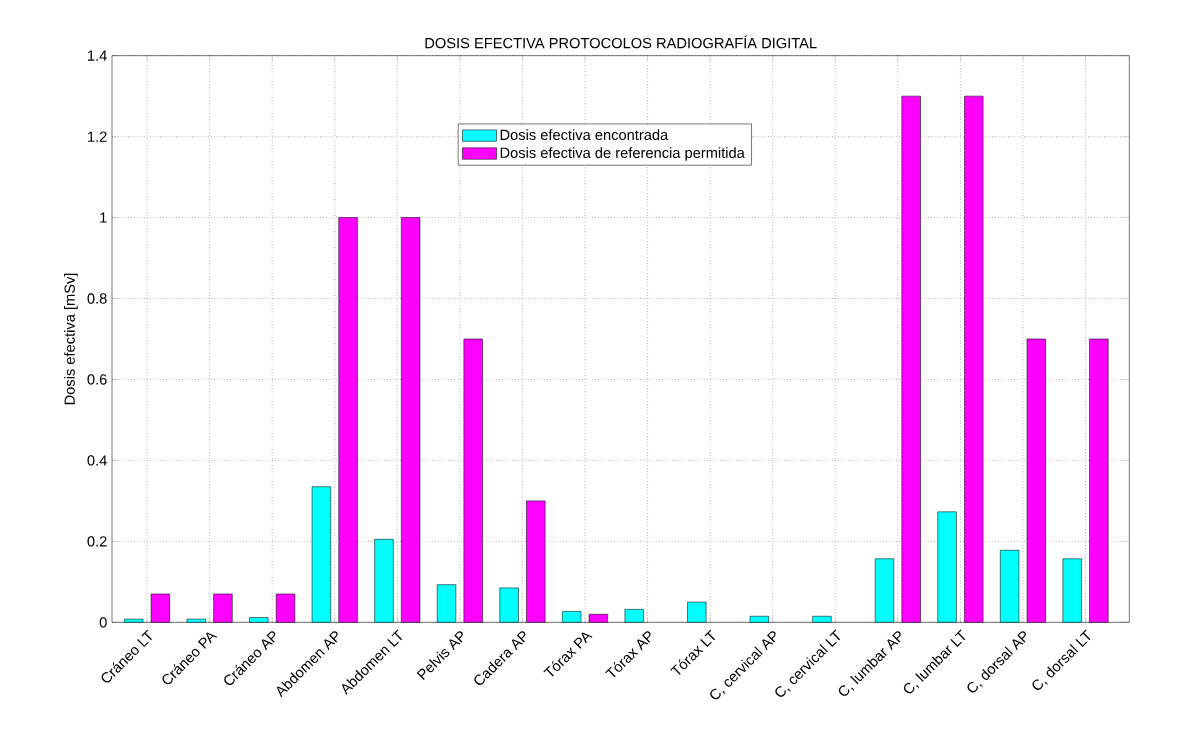 This screenshot has height=749, width=1182. I want to click on legend-label: Dosis efectiva encontrada, so click(584, 135).